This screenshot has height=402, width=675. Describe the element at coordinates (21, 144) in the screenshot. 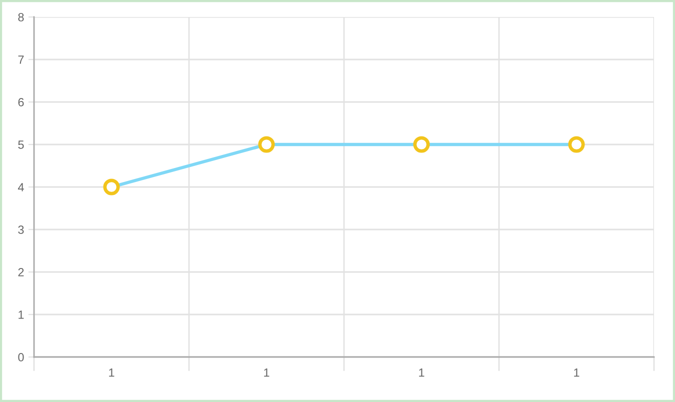

I see `y-tick-label: 5` at that location.